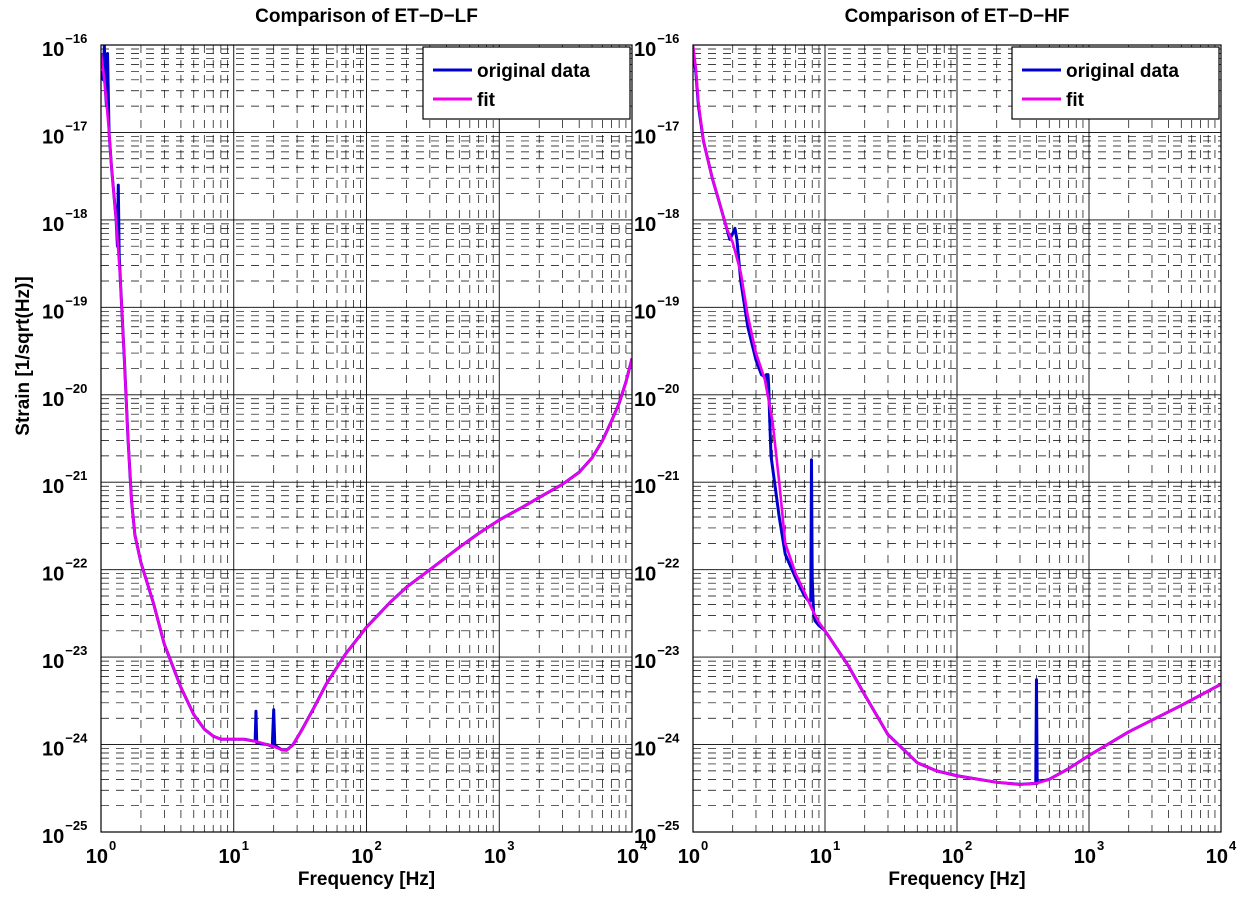  What do you see at coordinates (366, 16) in the screenshot?
I see `chart-title: Comparison of ET−D−LF` at bounding box center [366, 16].